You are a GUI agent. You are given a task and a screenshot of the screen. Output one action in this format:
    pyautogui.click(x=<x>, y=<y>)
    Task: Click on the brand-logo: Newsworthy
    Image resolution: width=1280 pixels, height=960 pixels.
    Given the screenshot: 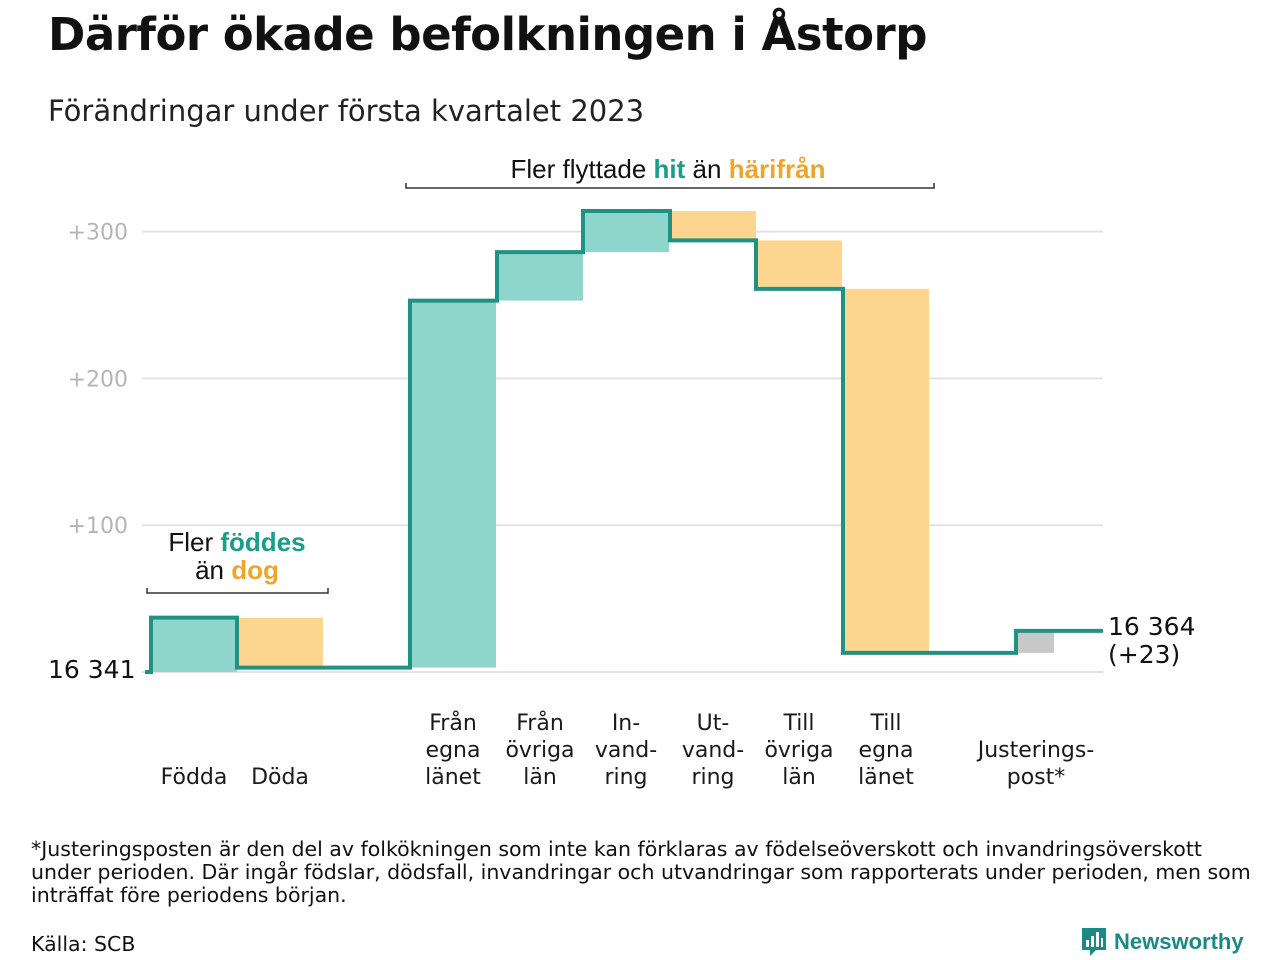 What is the action you would take?
    pyautogui.click(x=1162, y=942)
    